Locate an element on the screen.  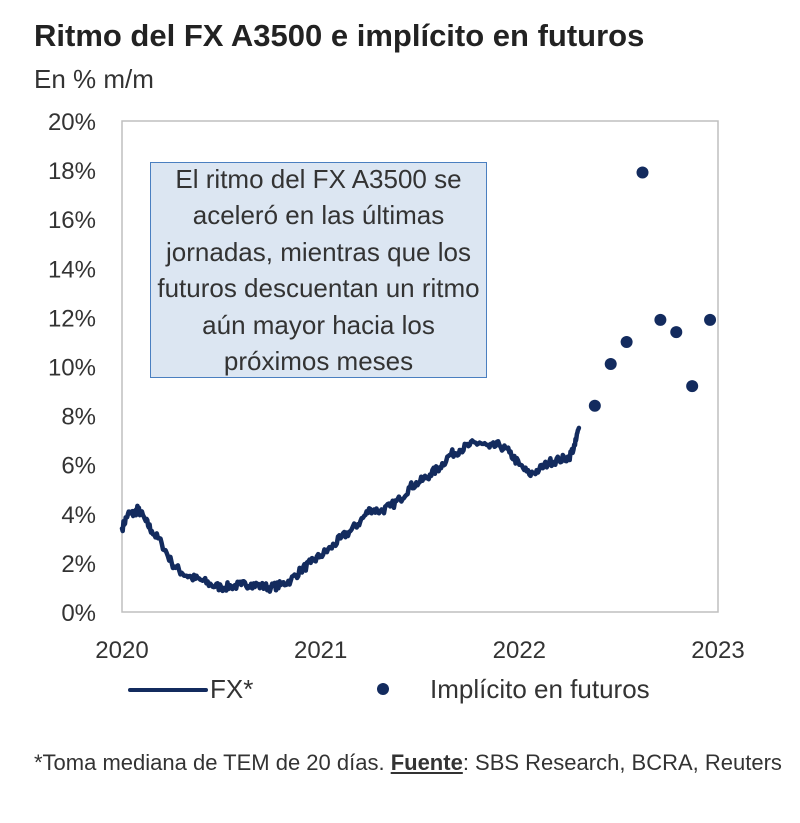
legend-fx-label: FX* is located at coordinates (232, 689).